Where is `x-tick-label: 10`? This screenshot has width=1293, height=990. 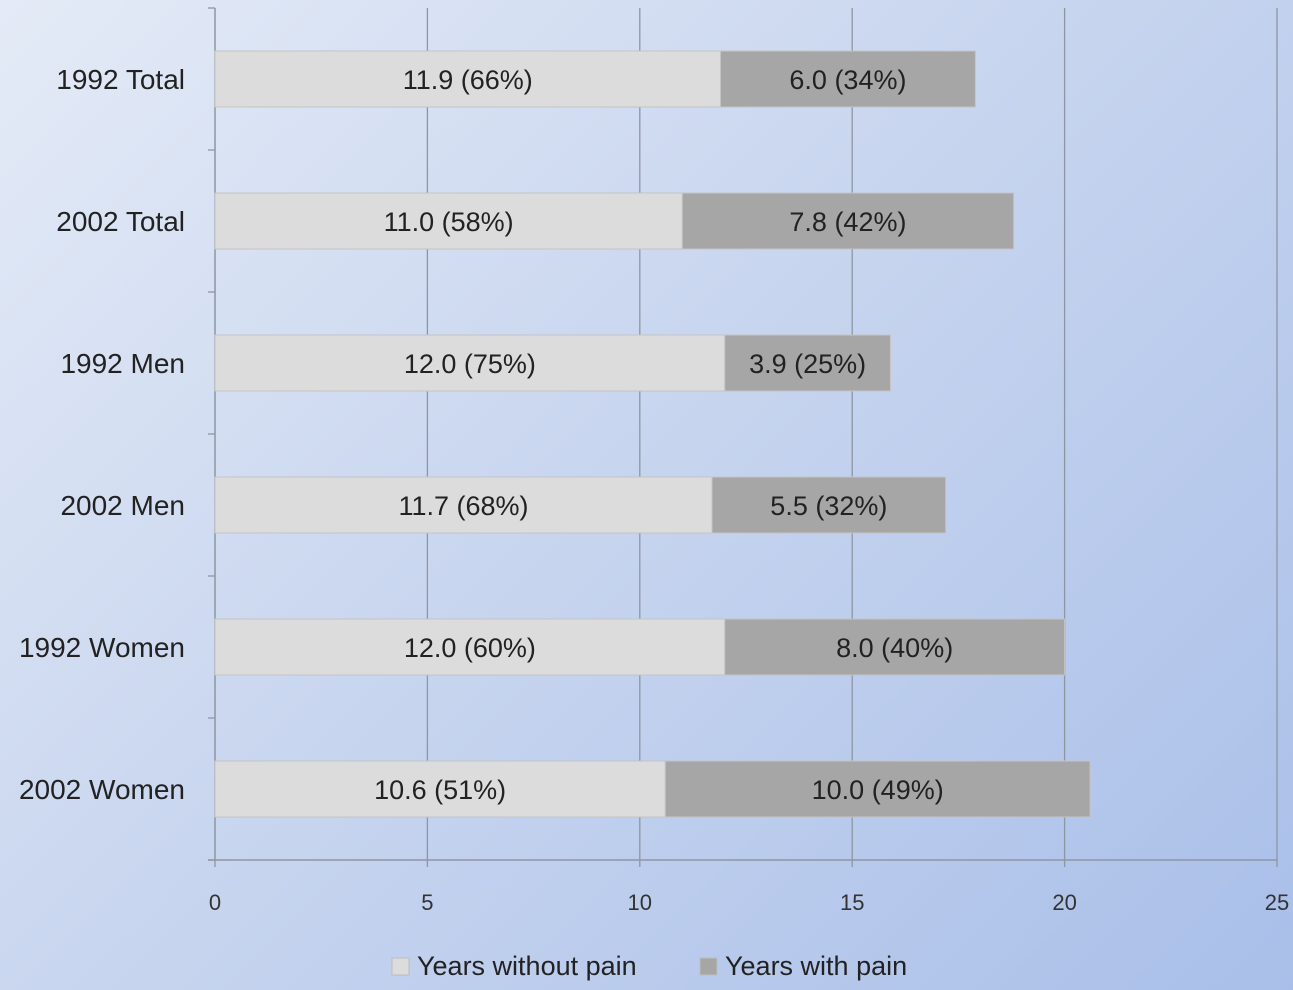
x-tick-label: 10 is located at coordinates (640, 902).